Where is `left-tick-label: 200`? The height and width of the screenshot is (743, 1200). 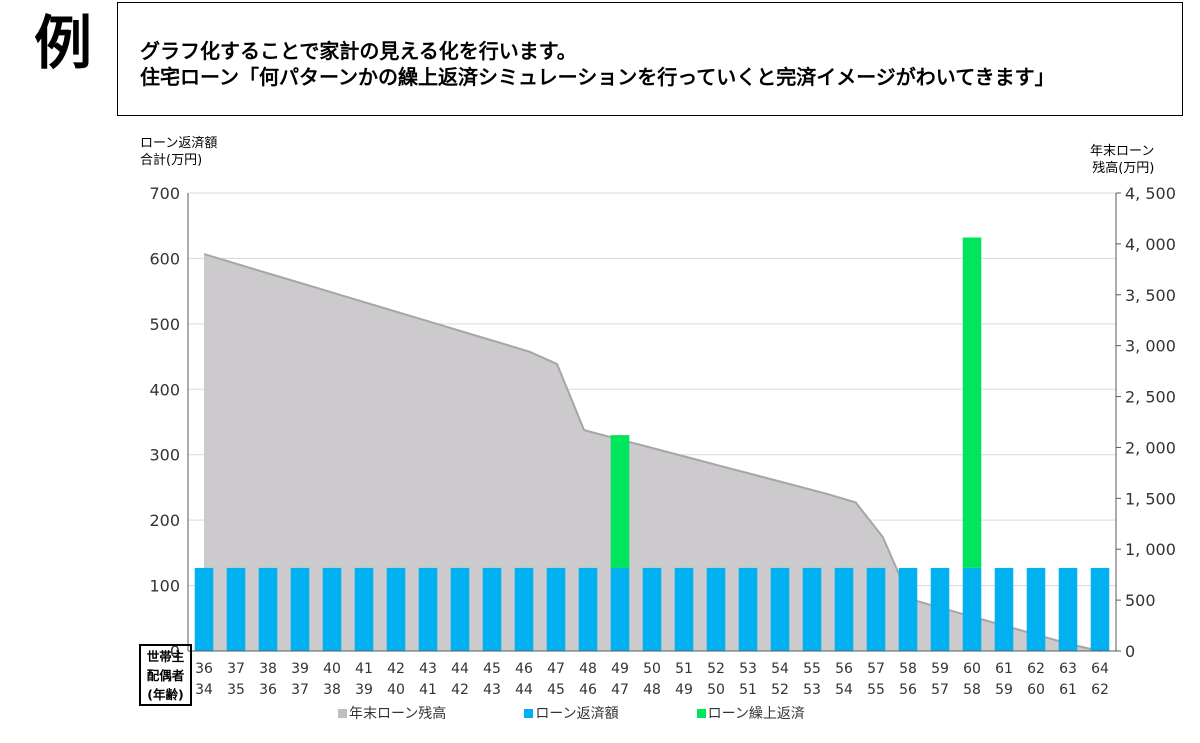 left-tick-label: 200 is located at coordinates (164, 520).